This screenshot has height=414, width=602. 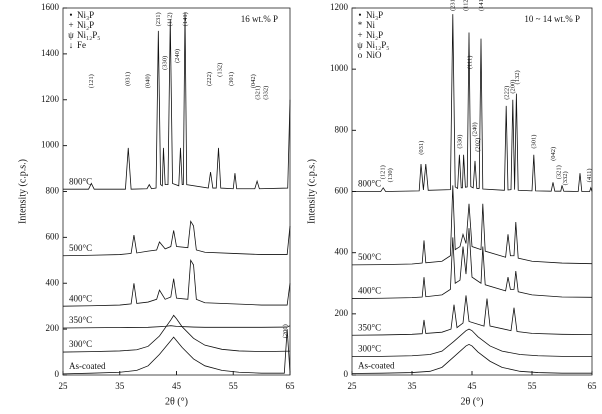 What do you see at coordinates (390, 175) in the screenshot?
I see `peak-label: (130)` at bounding box center [390, 175].